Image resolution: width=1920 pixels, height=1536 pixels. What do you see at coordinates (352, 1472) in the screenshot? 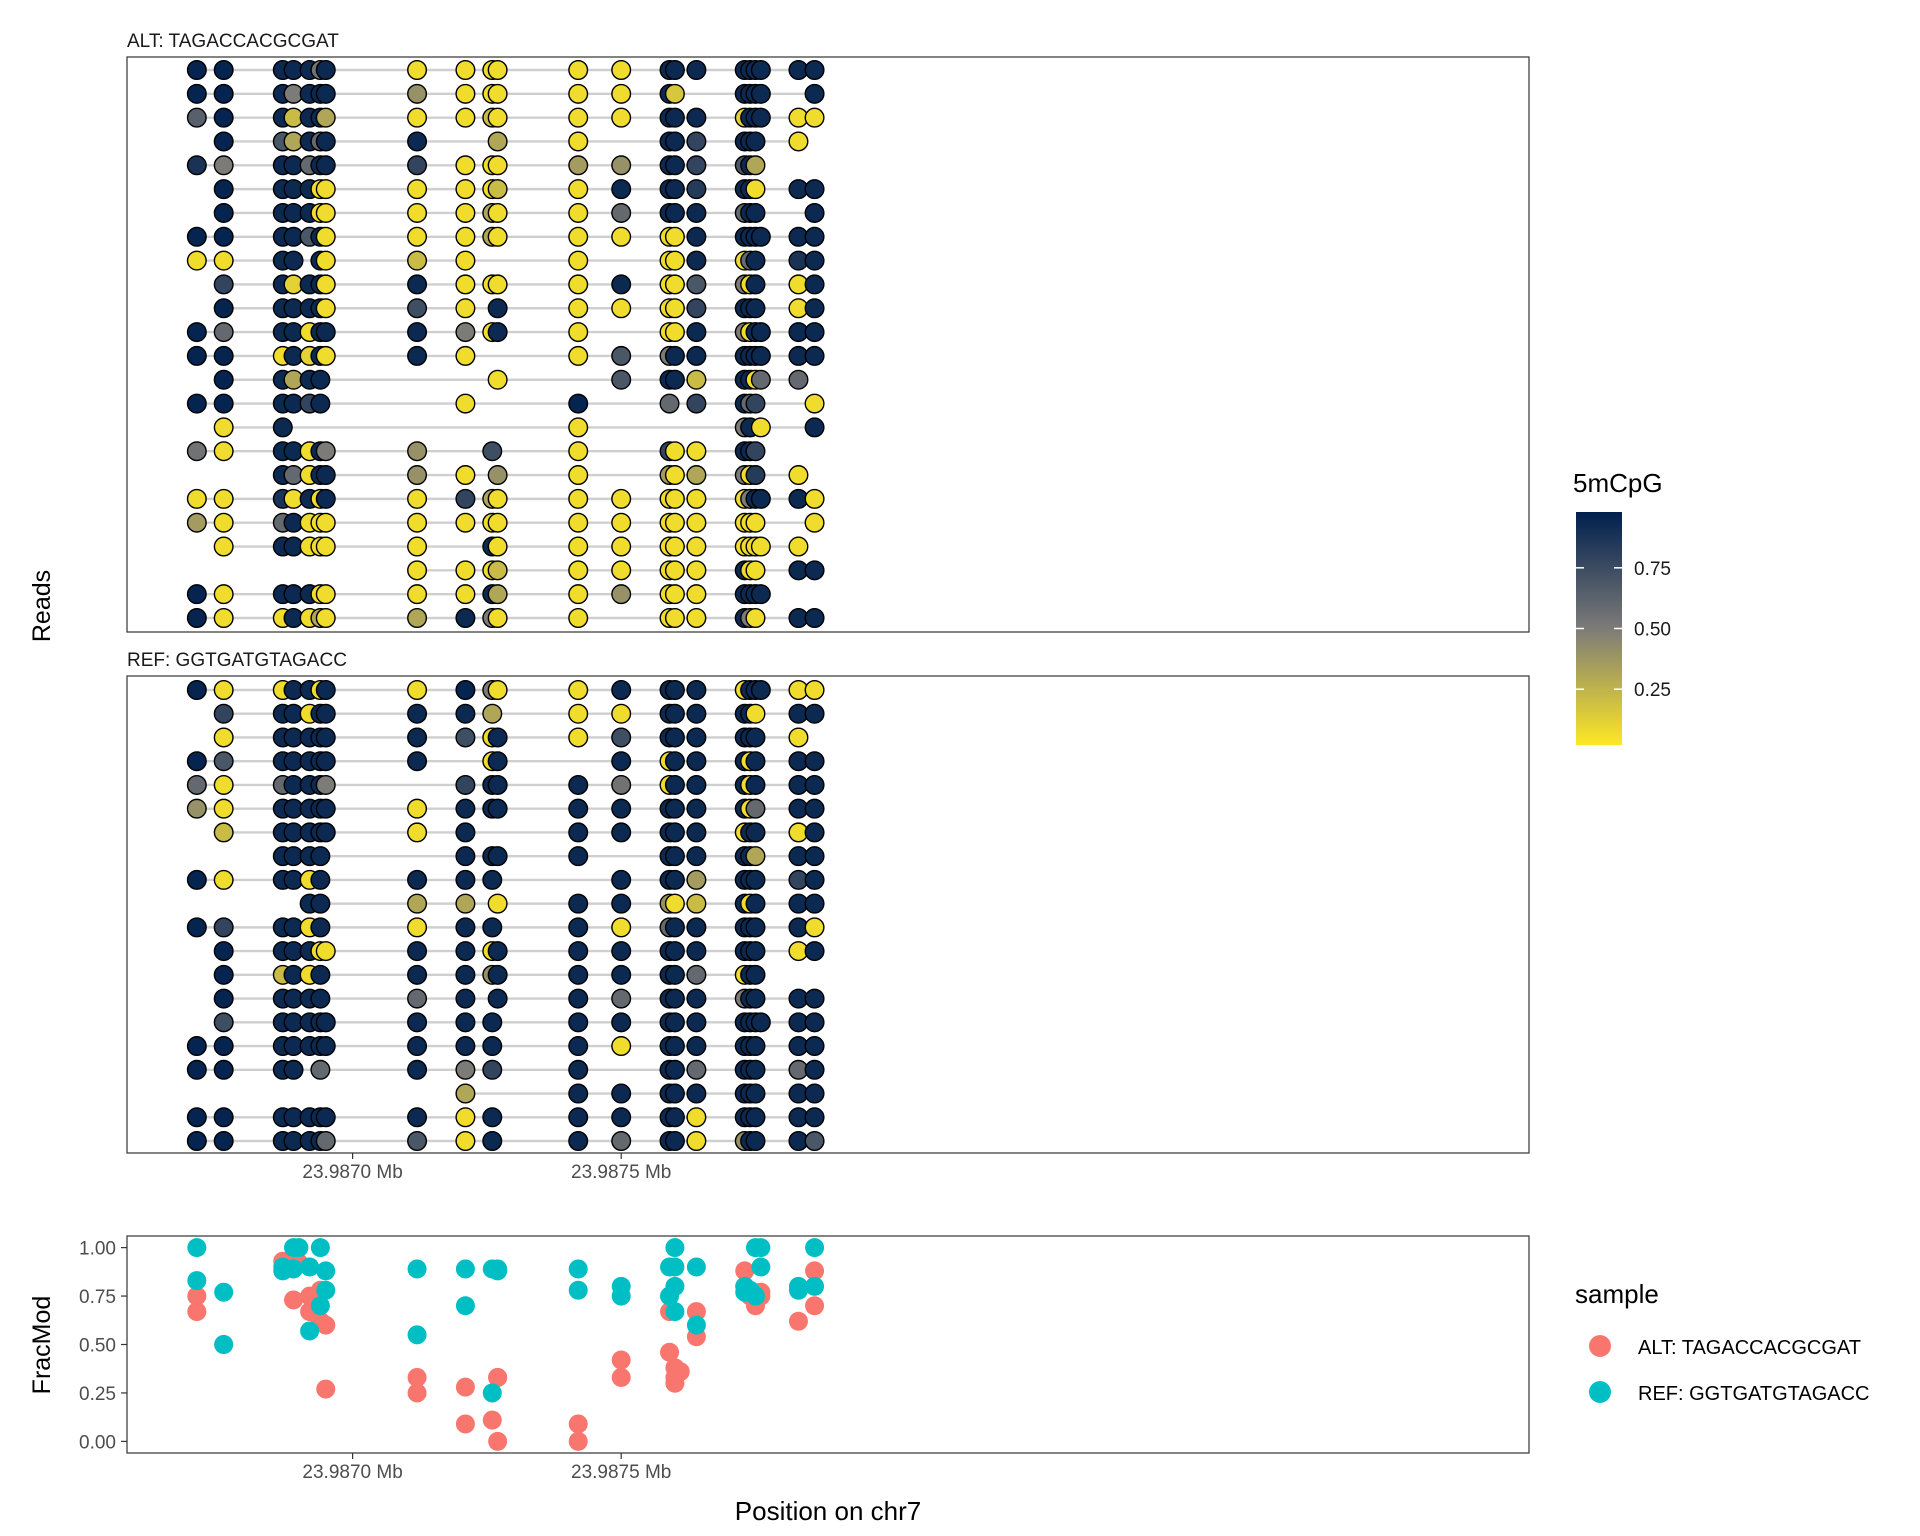
I see `fracmod-x-tick-label: 23.9870 Mb` at bounding box center [352, 1472].